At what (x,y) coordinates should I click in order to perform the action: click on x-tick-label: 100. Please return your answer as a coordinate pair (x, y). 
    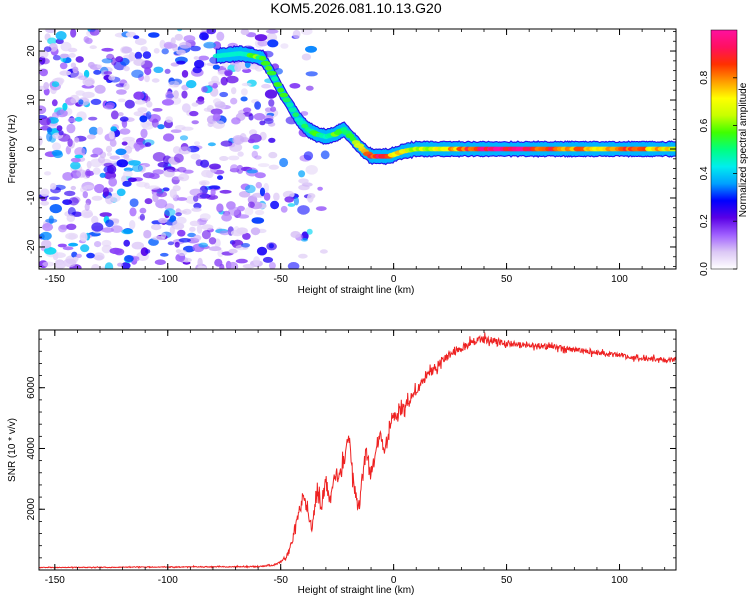
    Looking at the image, I should click on (619, 279).